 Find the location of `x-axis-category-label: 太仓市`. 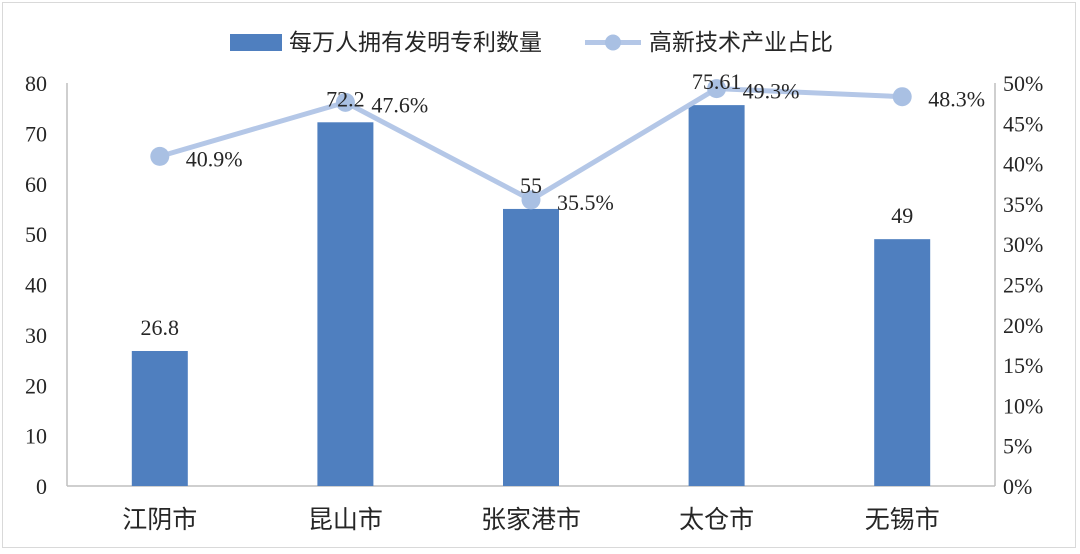

x-axis-category-label: 太仓市 is located at coordinates (716, 519).